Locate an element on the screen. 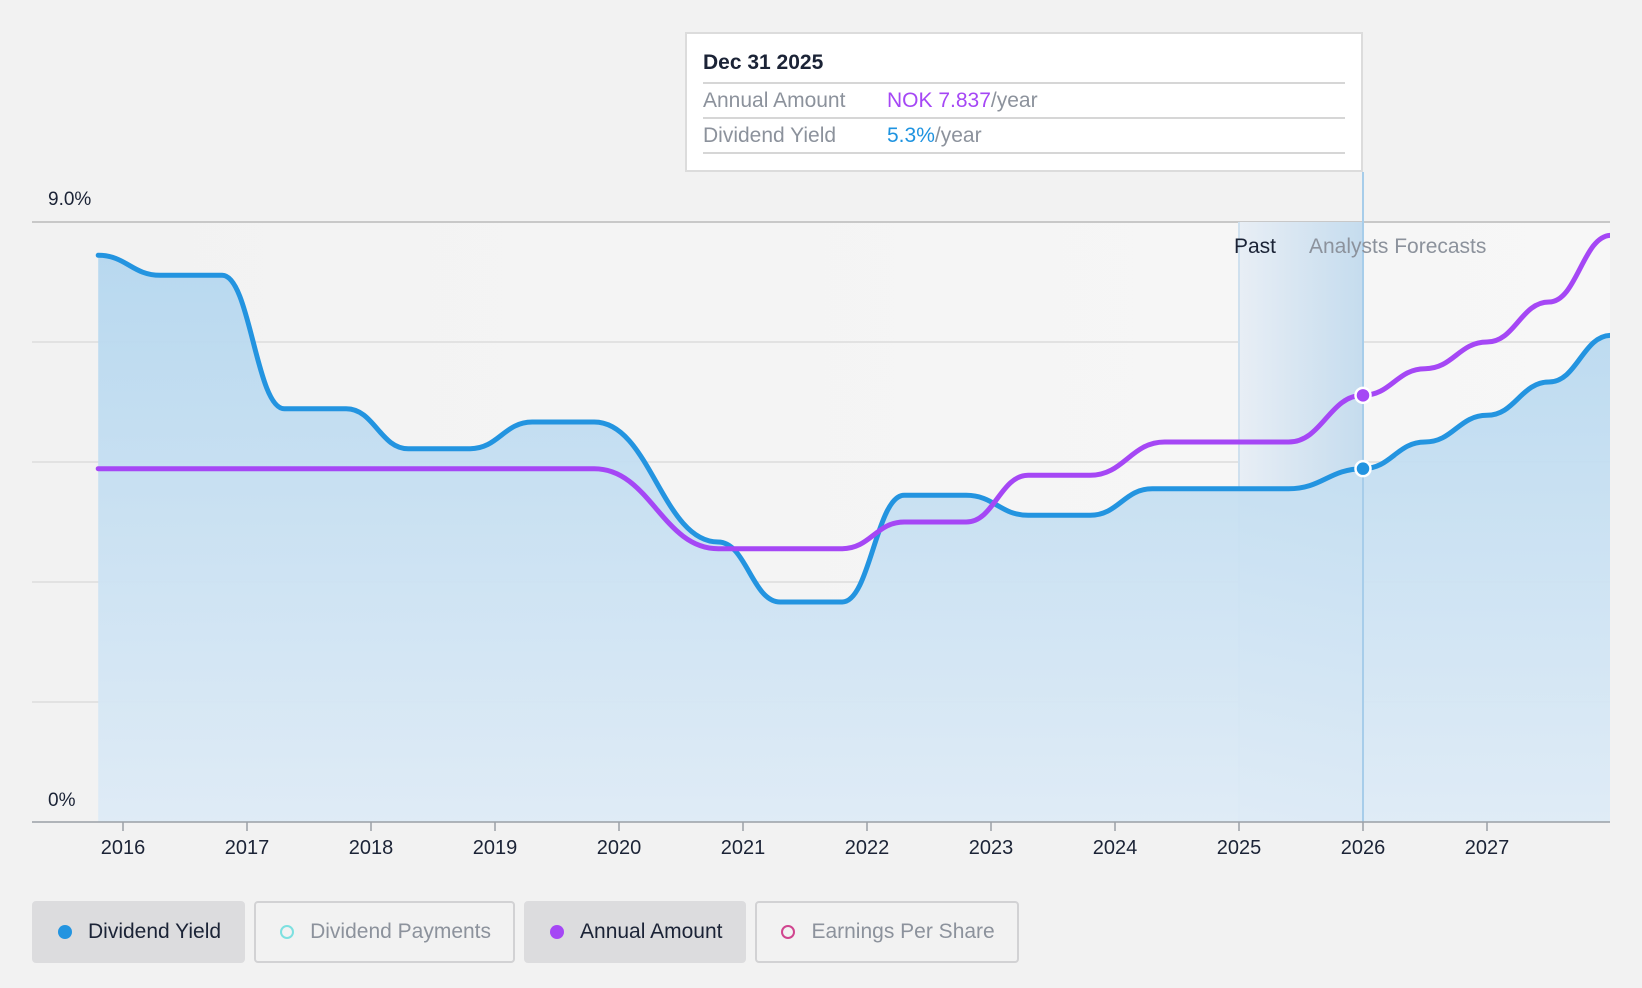 The width and height of the screenshot is (1642, 988). legend-earnings-per-share-button: Earnings Per Share is located at coordinates (887, 932).